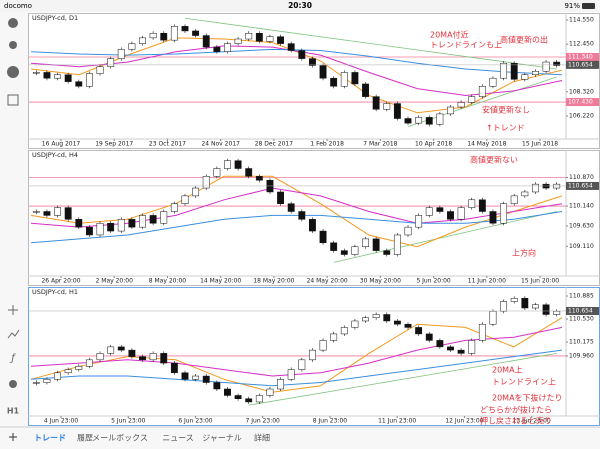 This screenshot has width=600, height=449. Describe the element at coordinates (524, 40) in the screenshot. I see `annotation: 高値更新の出` at that location.